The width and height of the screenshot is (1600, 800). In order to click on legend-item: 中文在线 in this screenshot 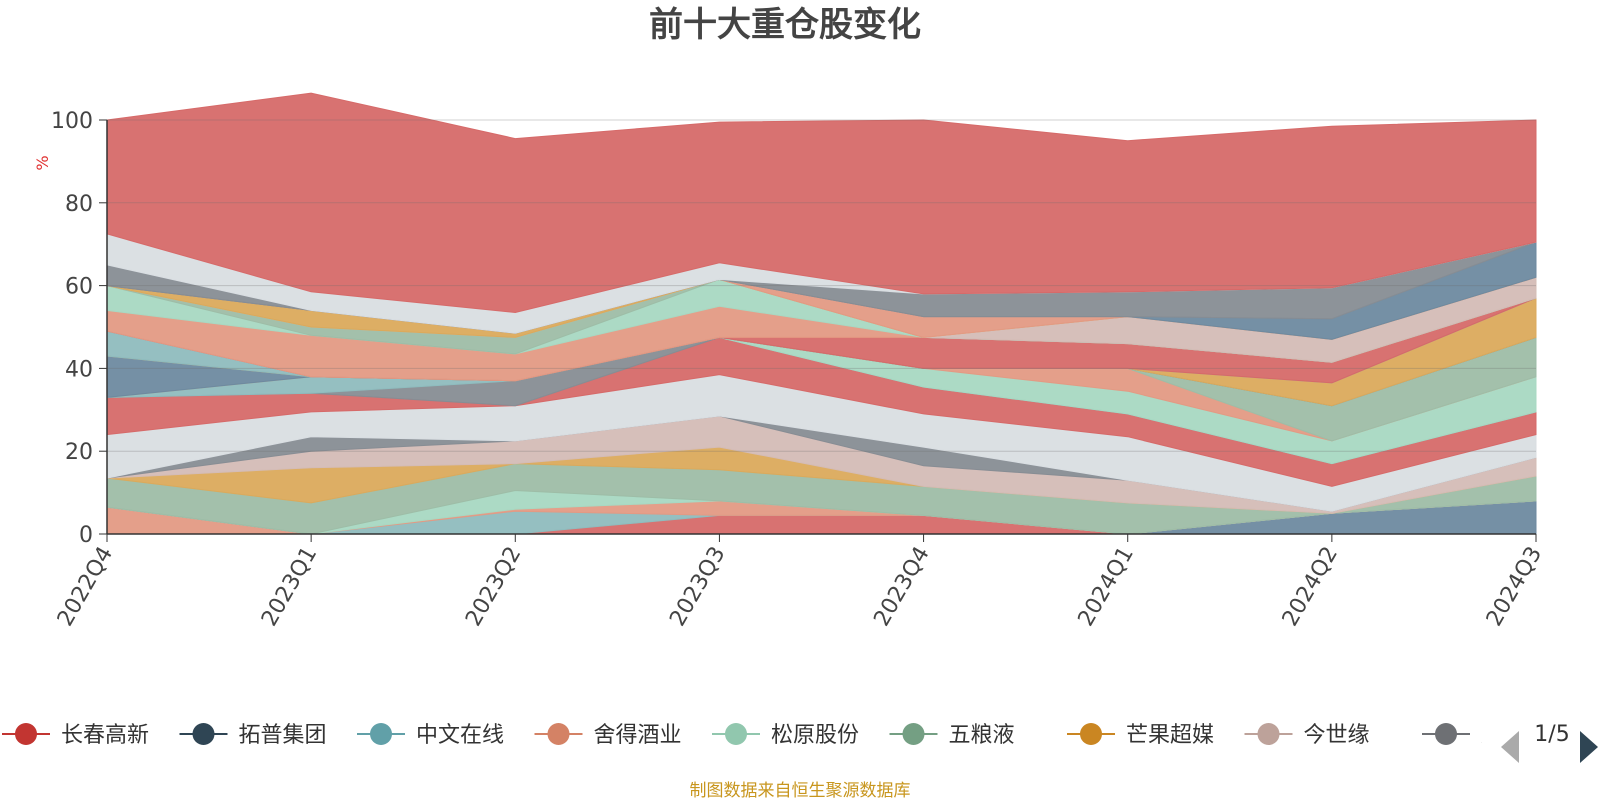, I will do `click(430, 735)`.